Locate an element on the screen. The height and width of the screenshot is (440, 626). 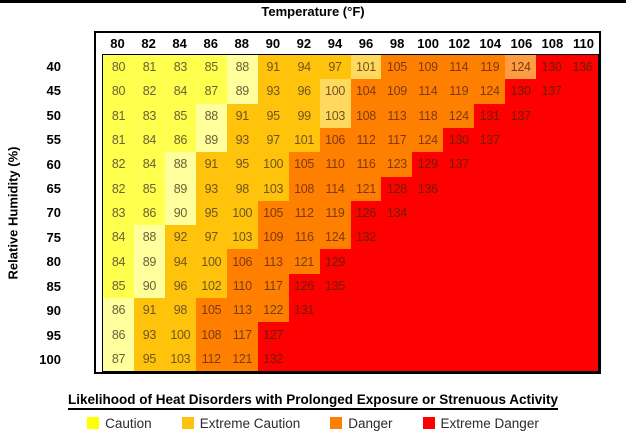
column-header: 82 is located at coordinates (148, 43).